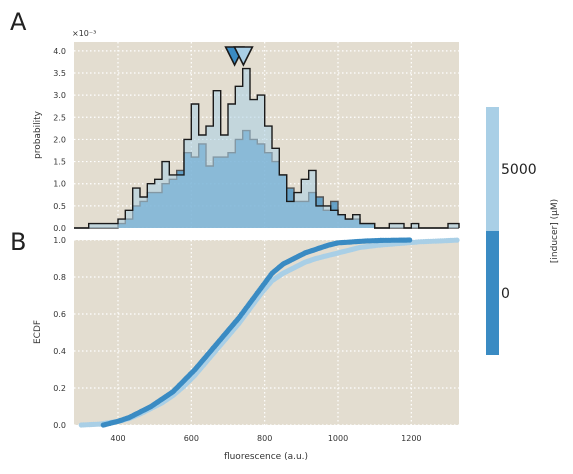  Describe the element at coordinates (59, 425) in the screenshot. I see `ecdf-y-tick-label: 0.0` at that location.